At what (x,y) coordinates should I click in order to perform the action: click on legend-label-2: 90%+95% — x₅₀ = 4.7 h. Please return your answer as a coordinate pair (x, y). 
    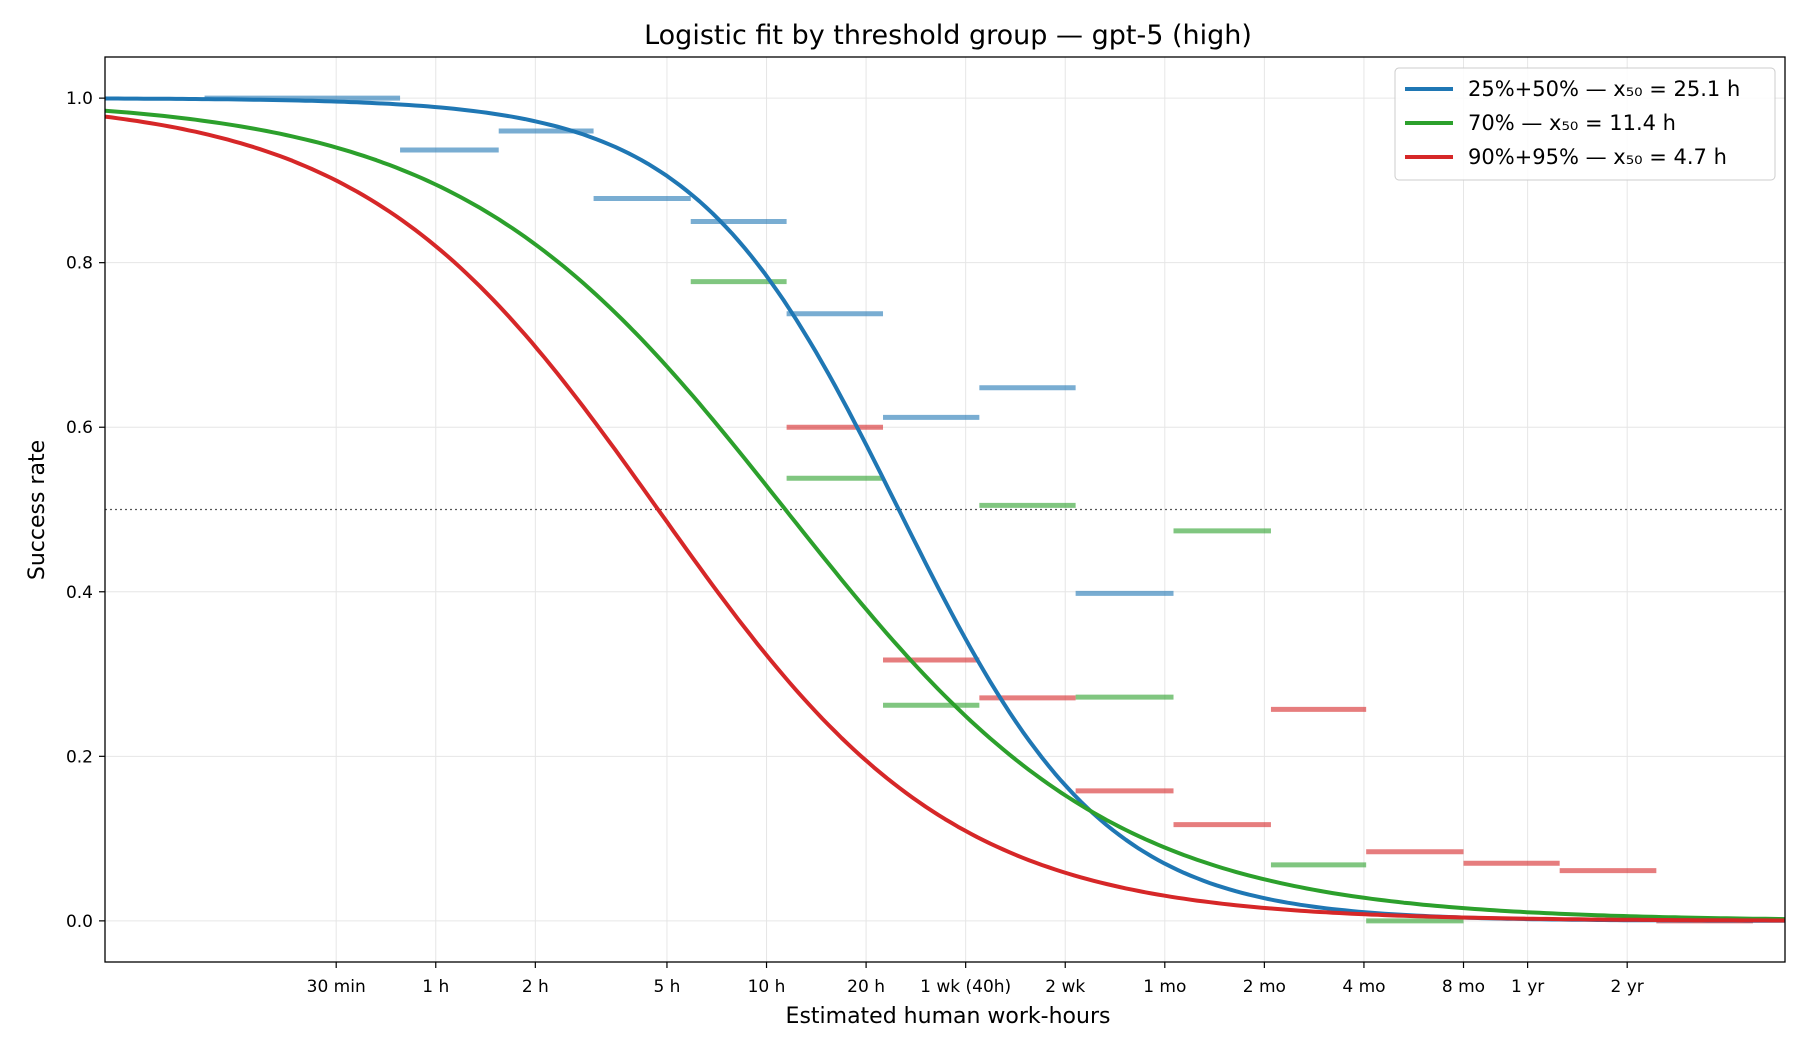
    Looking at the image, I should click on (1597, 157).